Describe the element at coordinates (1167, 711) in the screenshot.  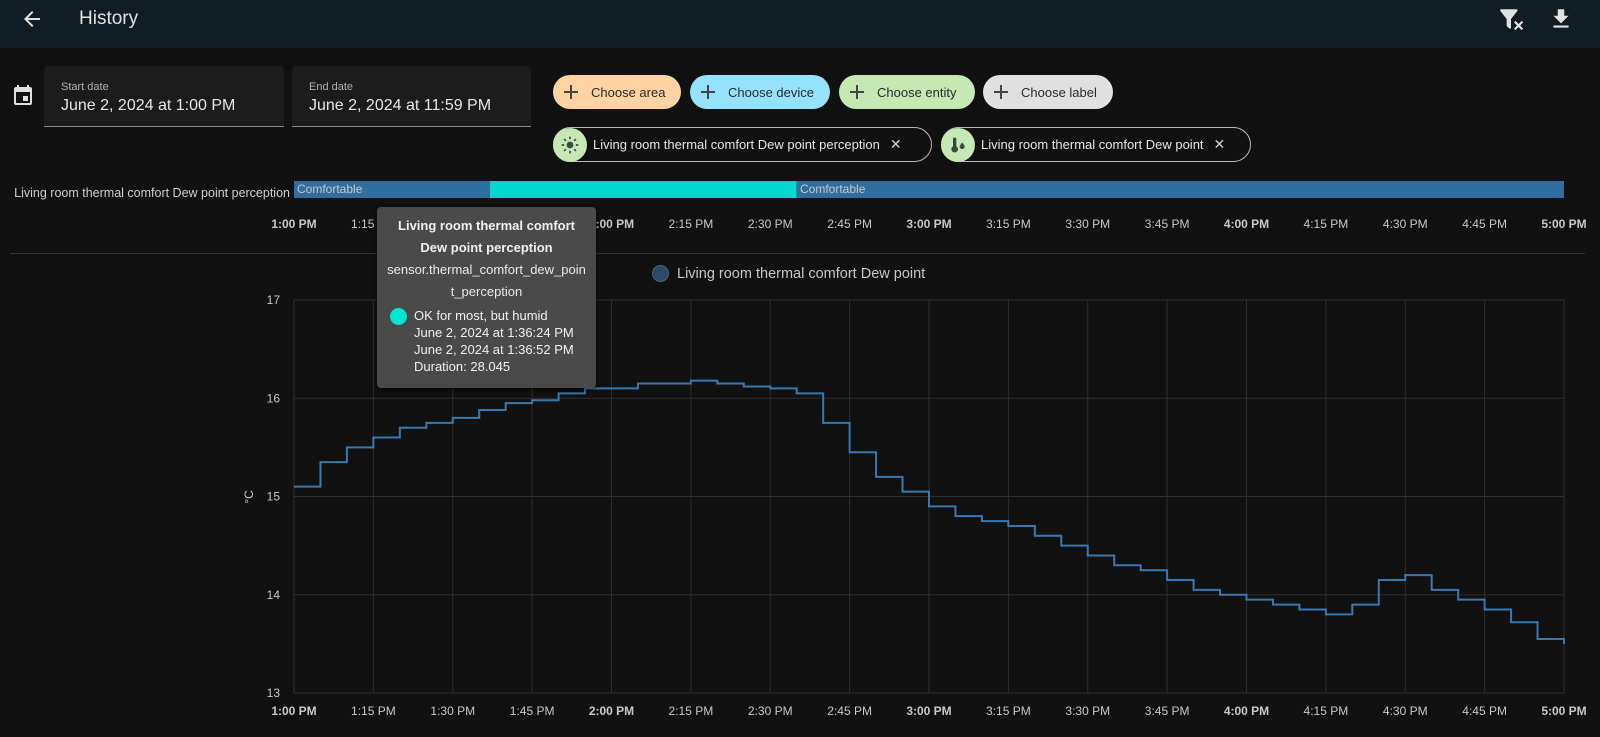
I see `x-tick-label: 3:45 PM` at that location.